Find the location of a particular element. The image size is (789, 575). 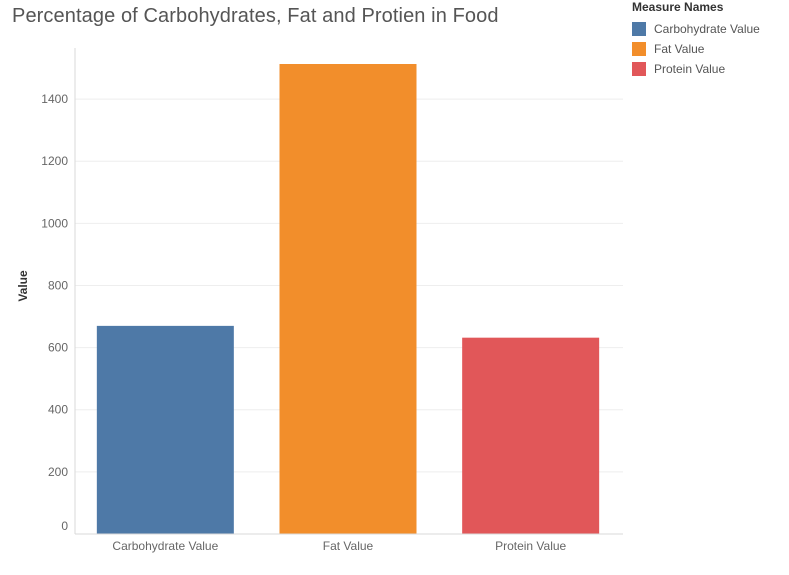

bar-fat-value is located at coordinates (348, 299).